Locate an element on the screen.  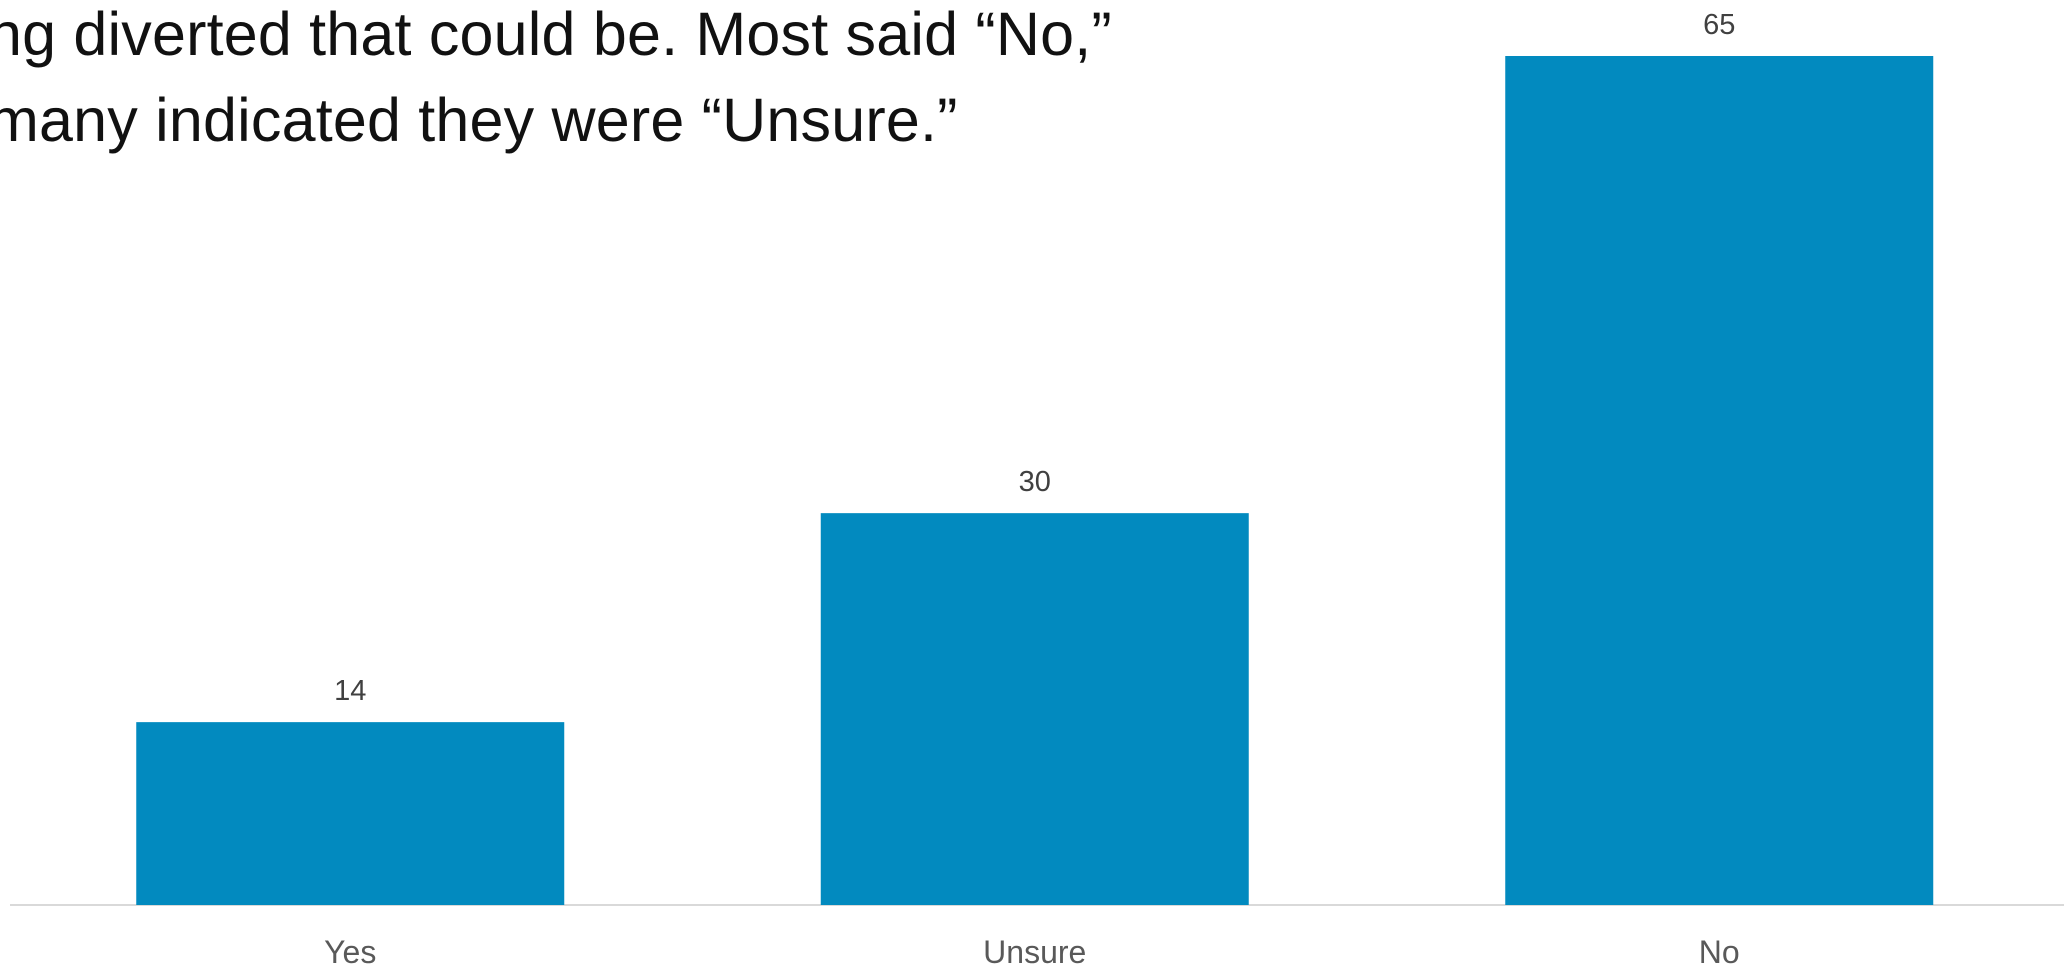
bar-yes is located at coordinates (350, 813).